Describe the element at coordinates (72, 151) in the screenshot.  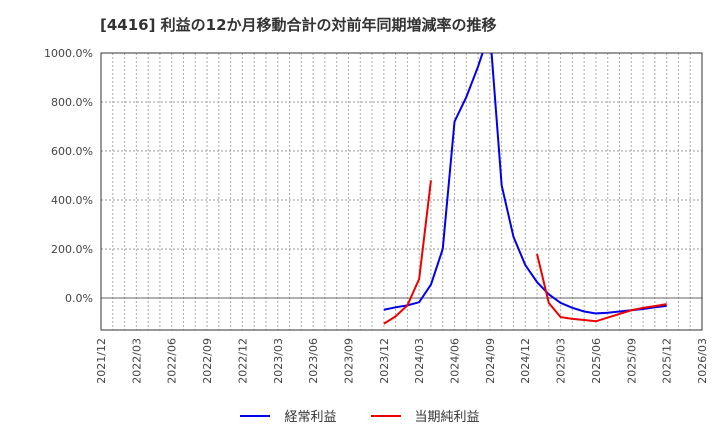
I see `y-tick-label: 600.0%` at that location.